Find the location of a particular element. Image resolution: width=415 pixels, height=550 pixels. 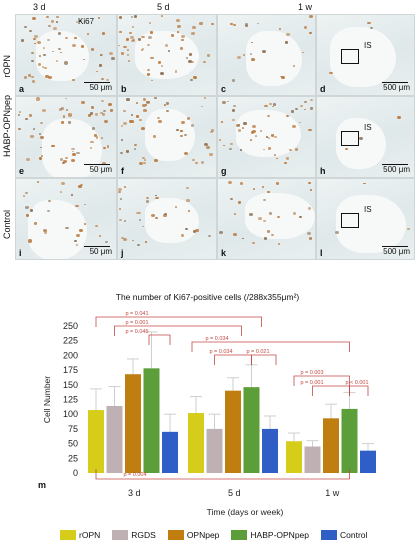

y-tick-label: 125 is located at coordinates (70, 400).